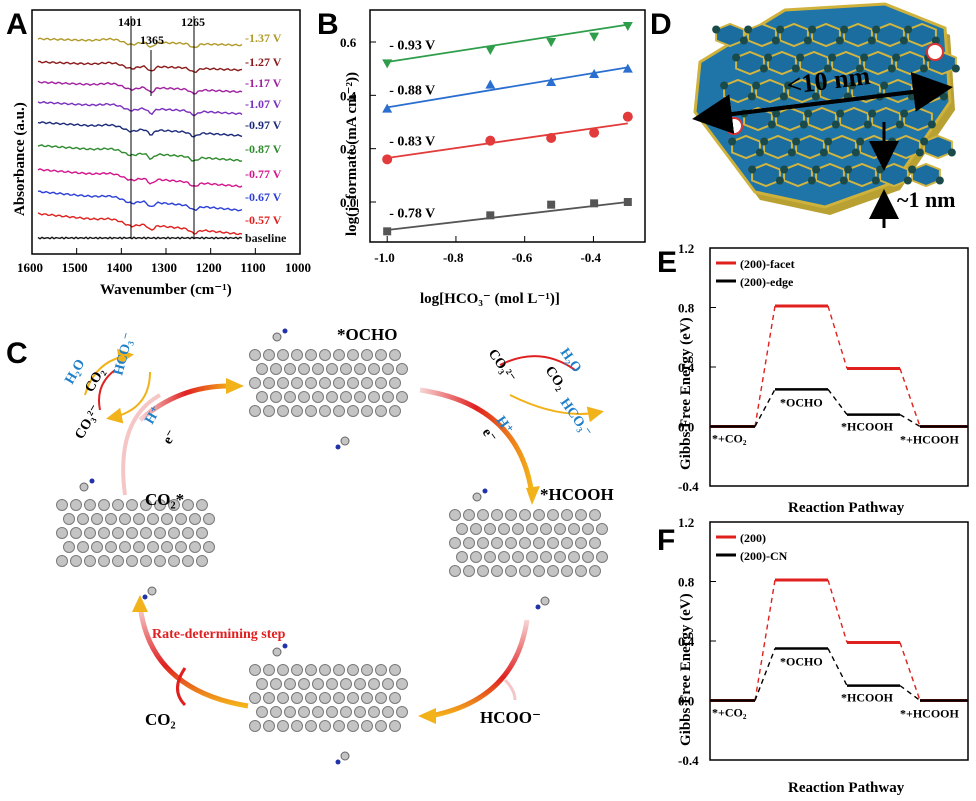  Describe the element at coordinates (20, 159) in the screenshot. I see `panel-a-ylabel: Absorbance (a.u.)` at that location.